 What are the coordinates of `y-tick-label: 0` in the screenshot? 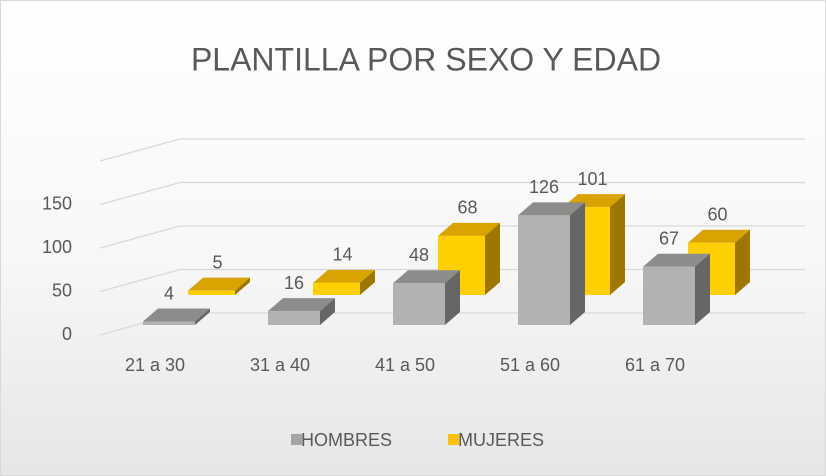 It's located at (67, 334).